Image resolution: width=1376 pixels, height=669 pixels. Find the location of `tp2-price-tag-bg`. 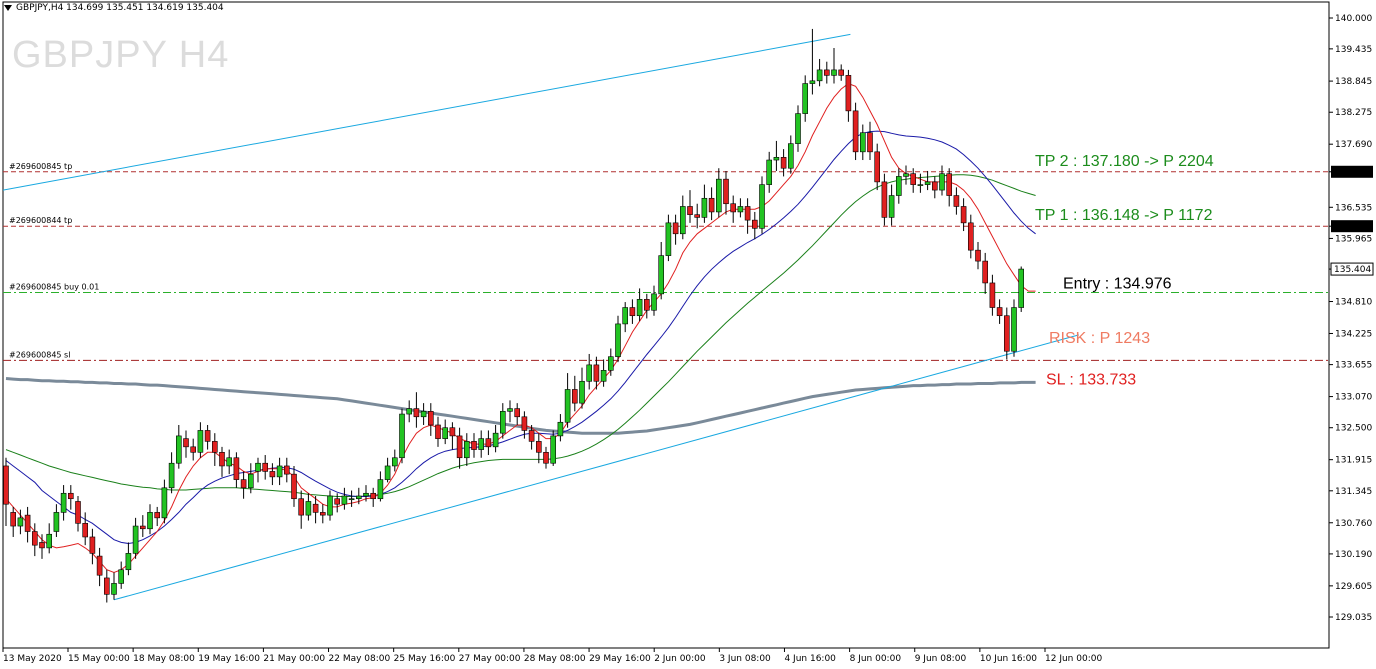

tp2-price-tag-bg is located at coordinates (1352, 171).